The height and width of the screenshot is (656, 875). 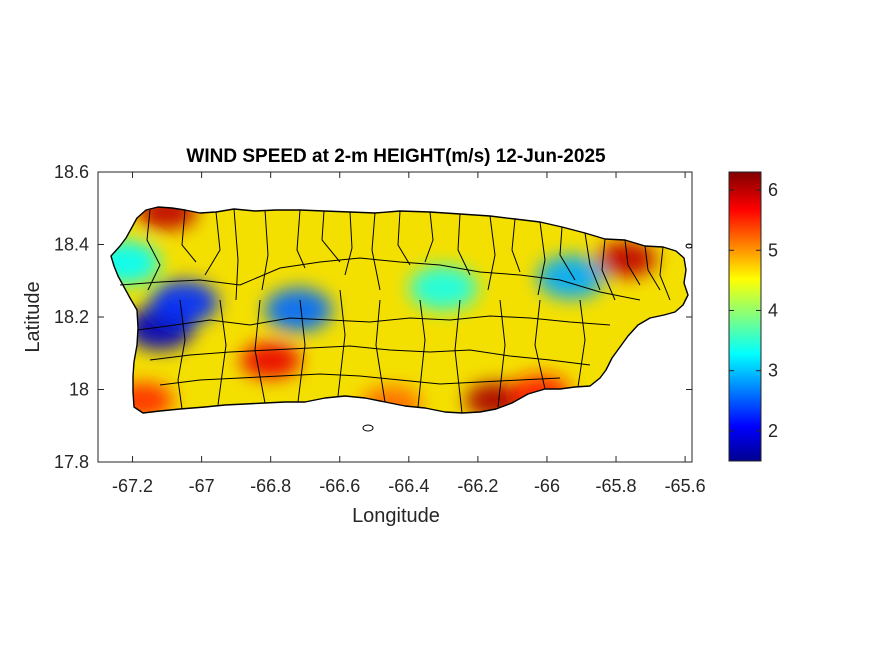 What do you see at coordinates (396, 516) in the screenshot?
I see `x-axis-label: Longitude` at bounding box center [396, 516].